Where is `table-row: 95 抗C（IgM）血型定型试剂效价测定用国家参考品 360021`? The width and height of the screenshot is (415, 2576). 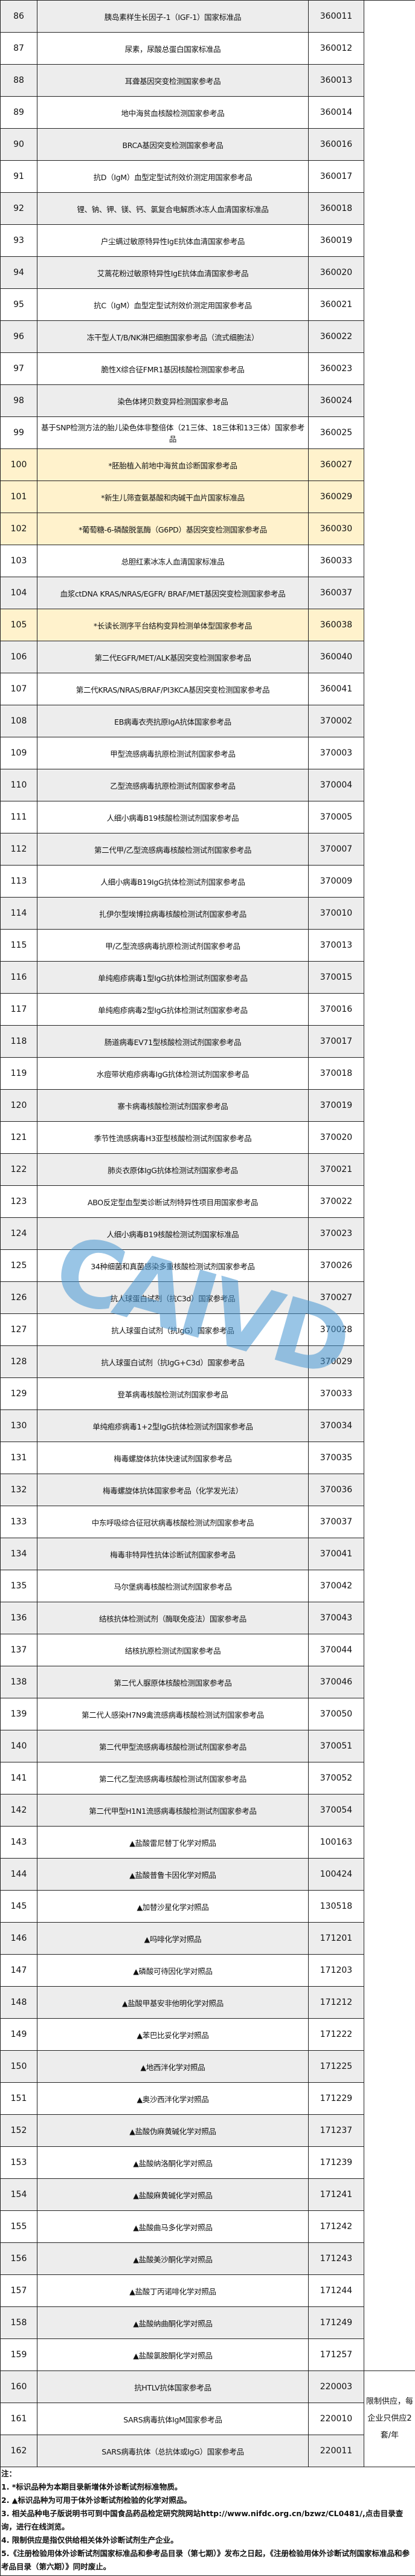
table-row: 95 抗C（IgM）血型定型试剂效价测定用国家参考品 360021 is located at coordinates (207, 304).